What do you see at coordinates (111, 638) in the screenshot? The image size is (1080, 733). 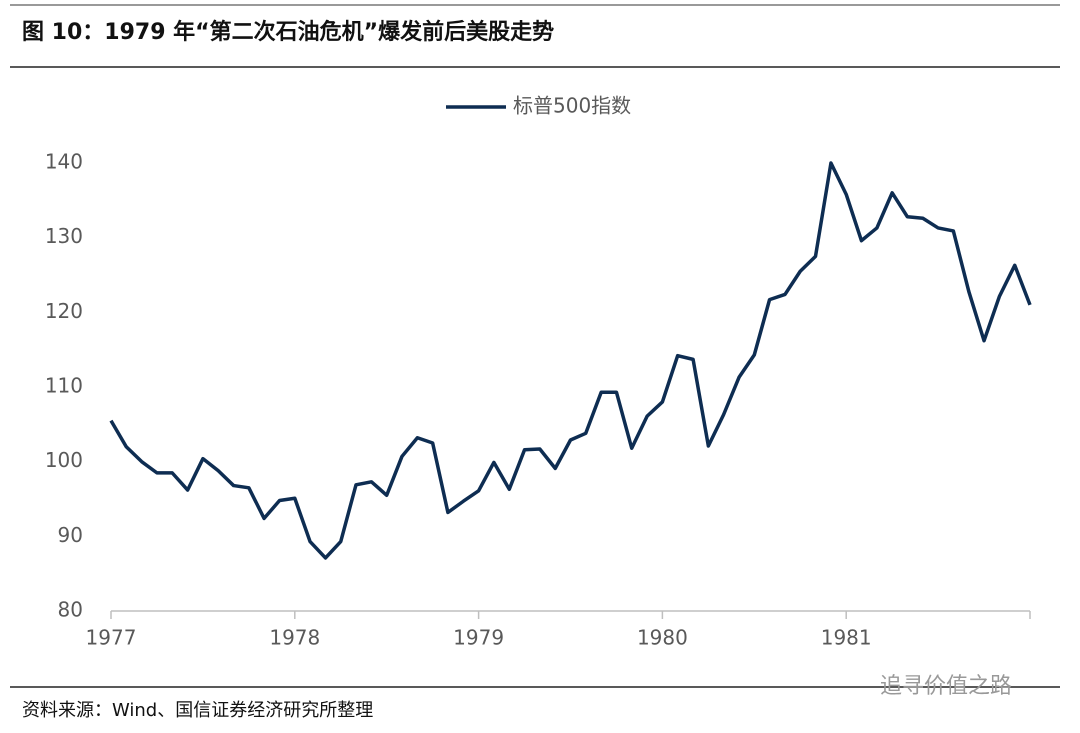 I see `x-tick-label: 1977` at bounding box center [111, 638].